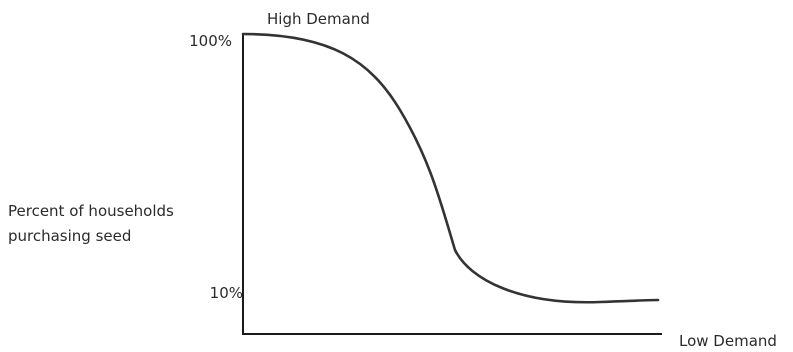 This screenshot has height=352, width=793. Describe the element at coordinates (91, 211) in the screenshot. I see `y-axis-label-line-1: Percent of households` at that location.